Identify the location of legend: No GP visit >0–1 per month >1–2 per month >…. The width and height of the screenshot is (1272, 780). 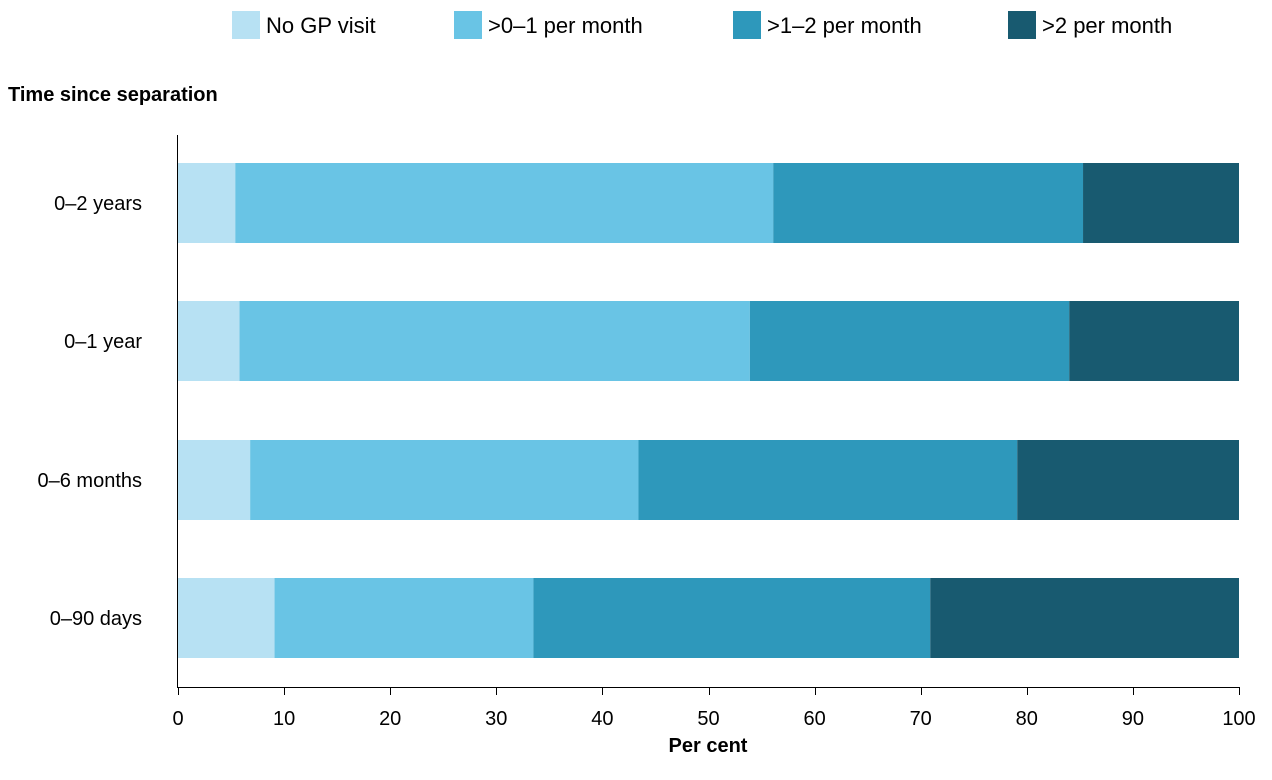
(702, 25).